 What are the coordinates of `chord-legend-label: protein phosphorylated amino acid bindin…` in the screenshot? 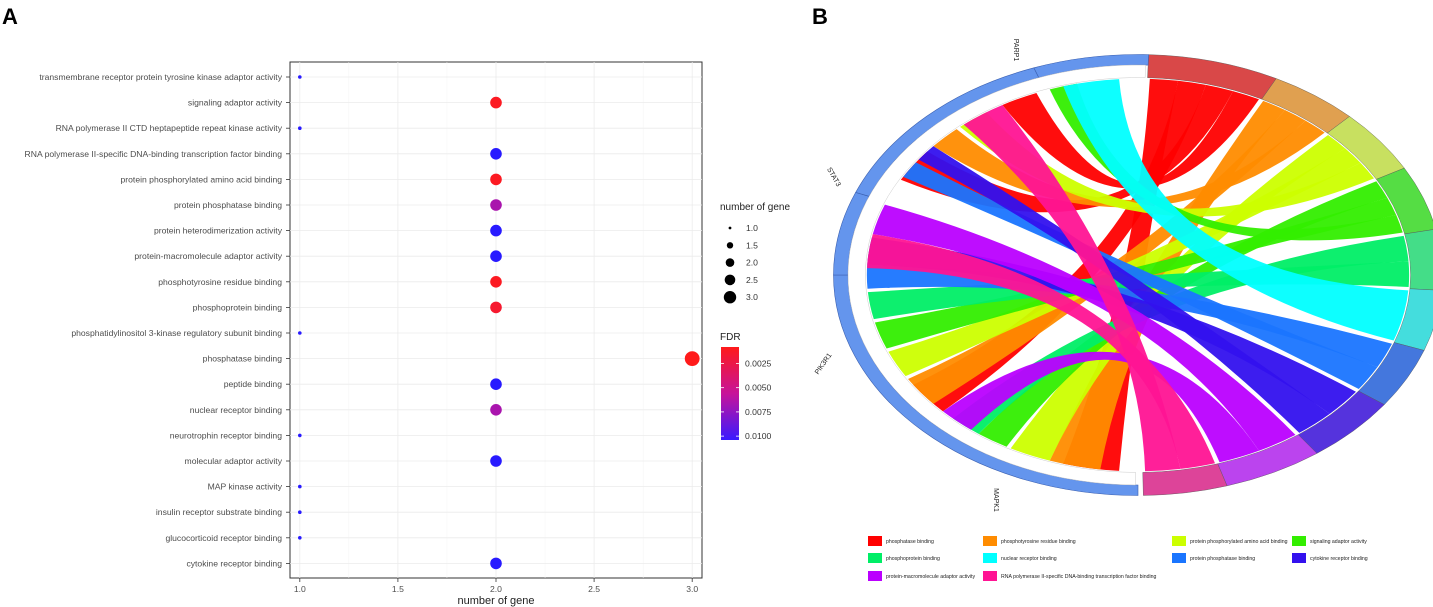 It's located at (1239, 542).